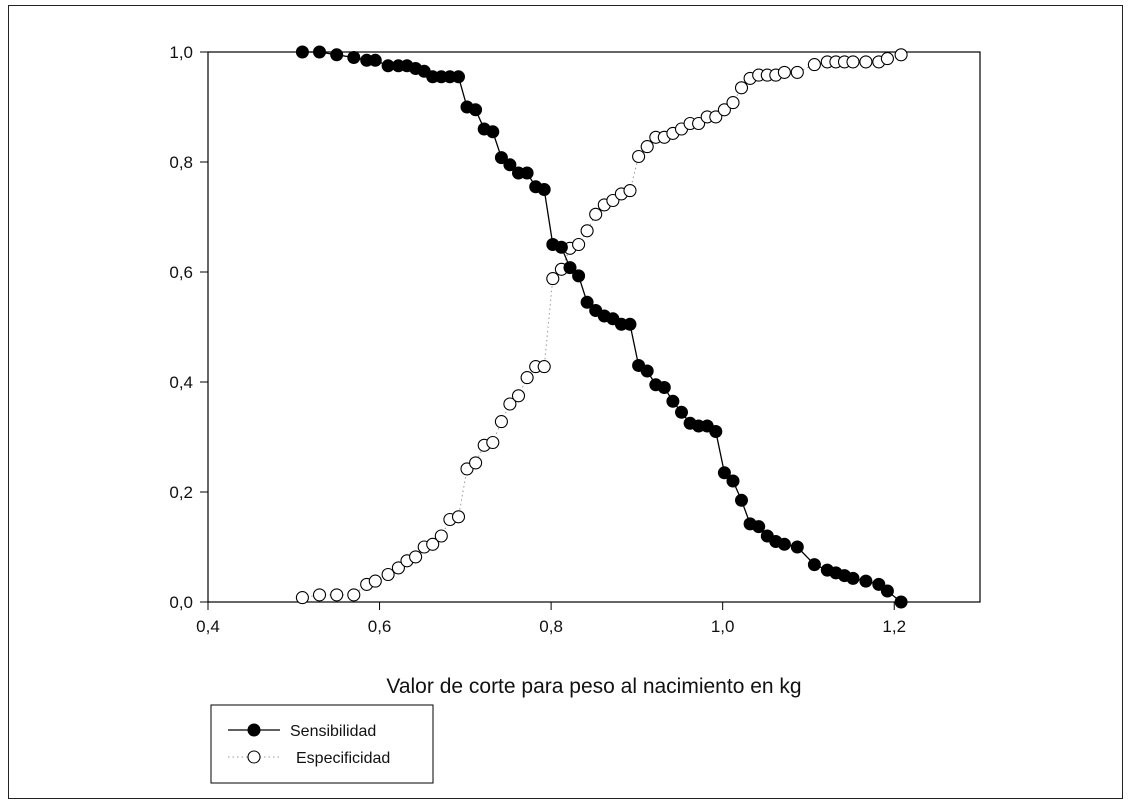 The width and height of the screenshot is (1131, 802). What do you see at coordinates (333, 731) in the screenshot?
I see `legend-label-sensibilidad: Sensibilidad` at bounding box center [333, 731].